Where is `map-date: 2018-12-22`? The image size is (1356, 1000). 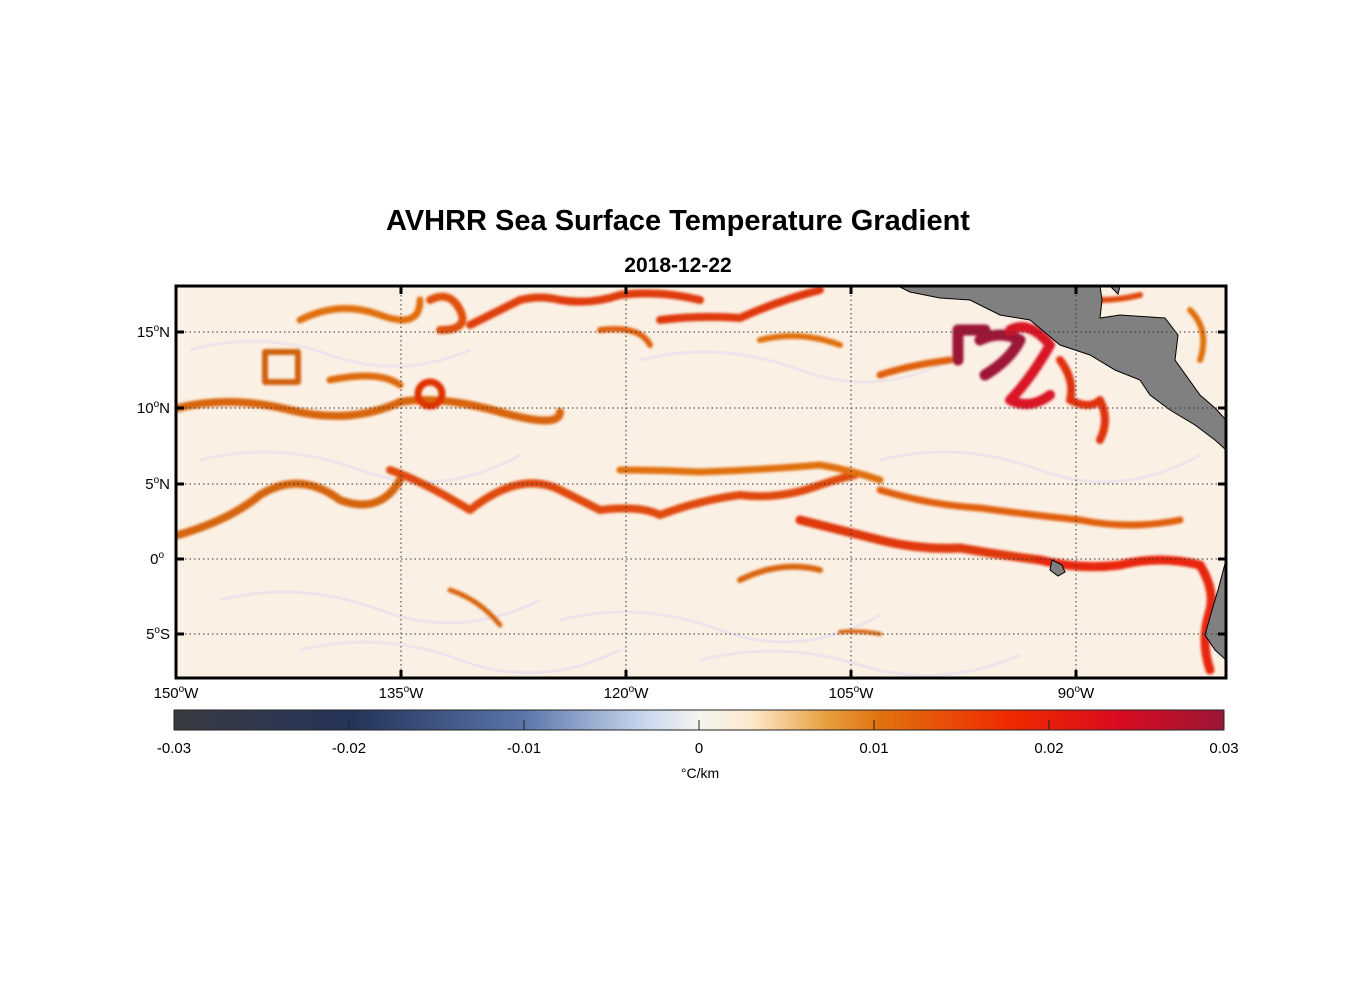
map-date: 2018-12-22 is located at coordinates (678, 265).